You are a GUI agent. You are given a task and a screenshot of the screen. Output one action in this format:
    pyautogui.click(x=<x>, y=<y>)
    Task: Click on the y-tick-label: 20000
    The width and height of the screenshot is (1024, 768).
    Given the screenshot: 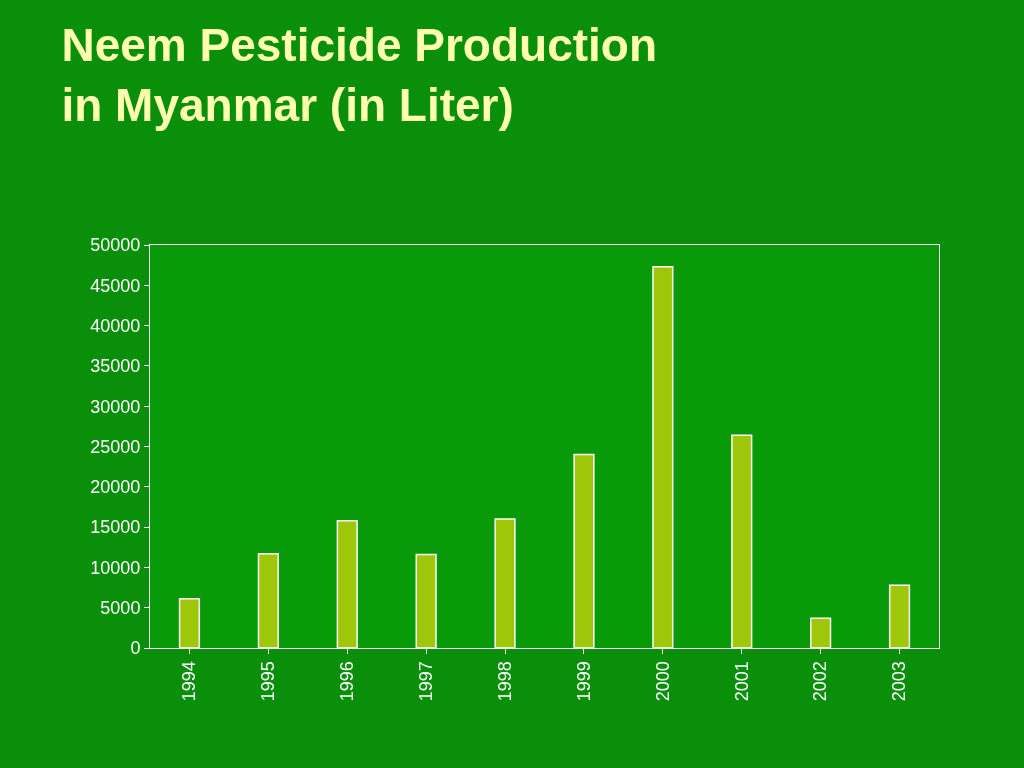 What is the action you would take?
    pyautogui.click(x=115, y=487)
    